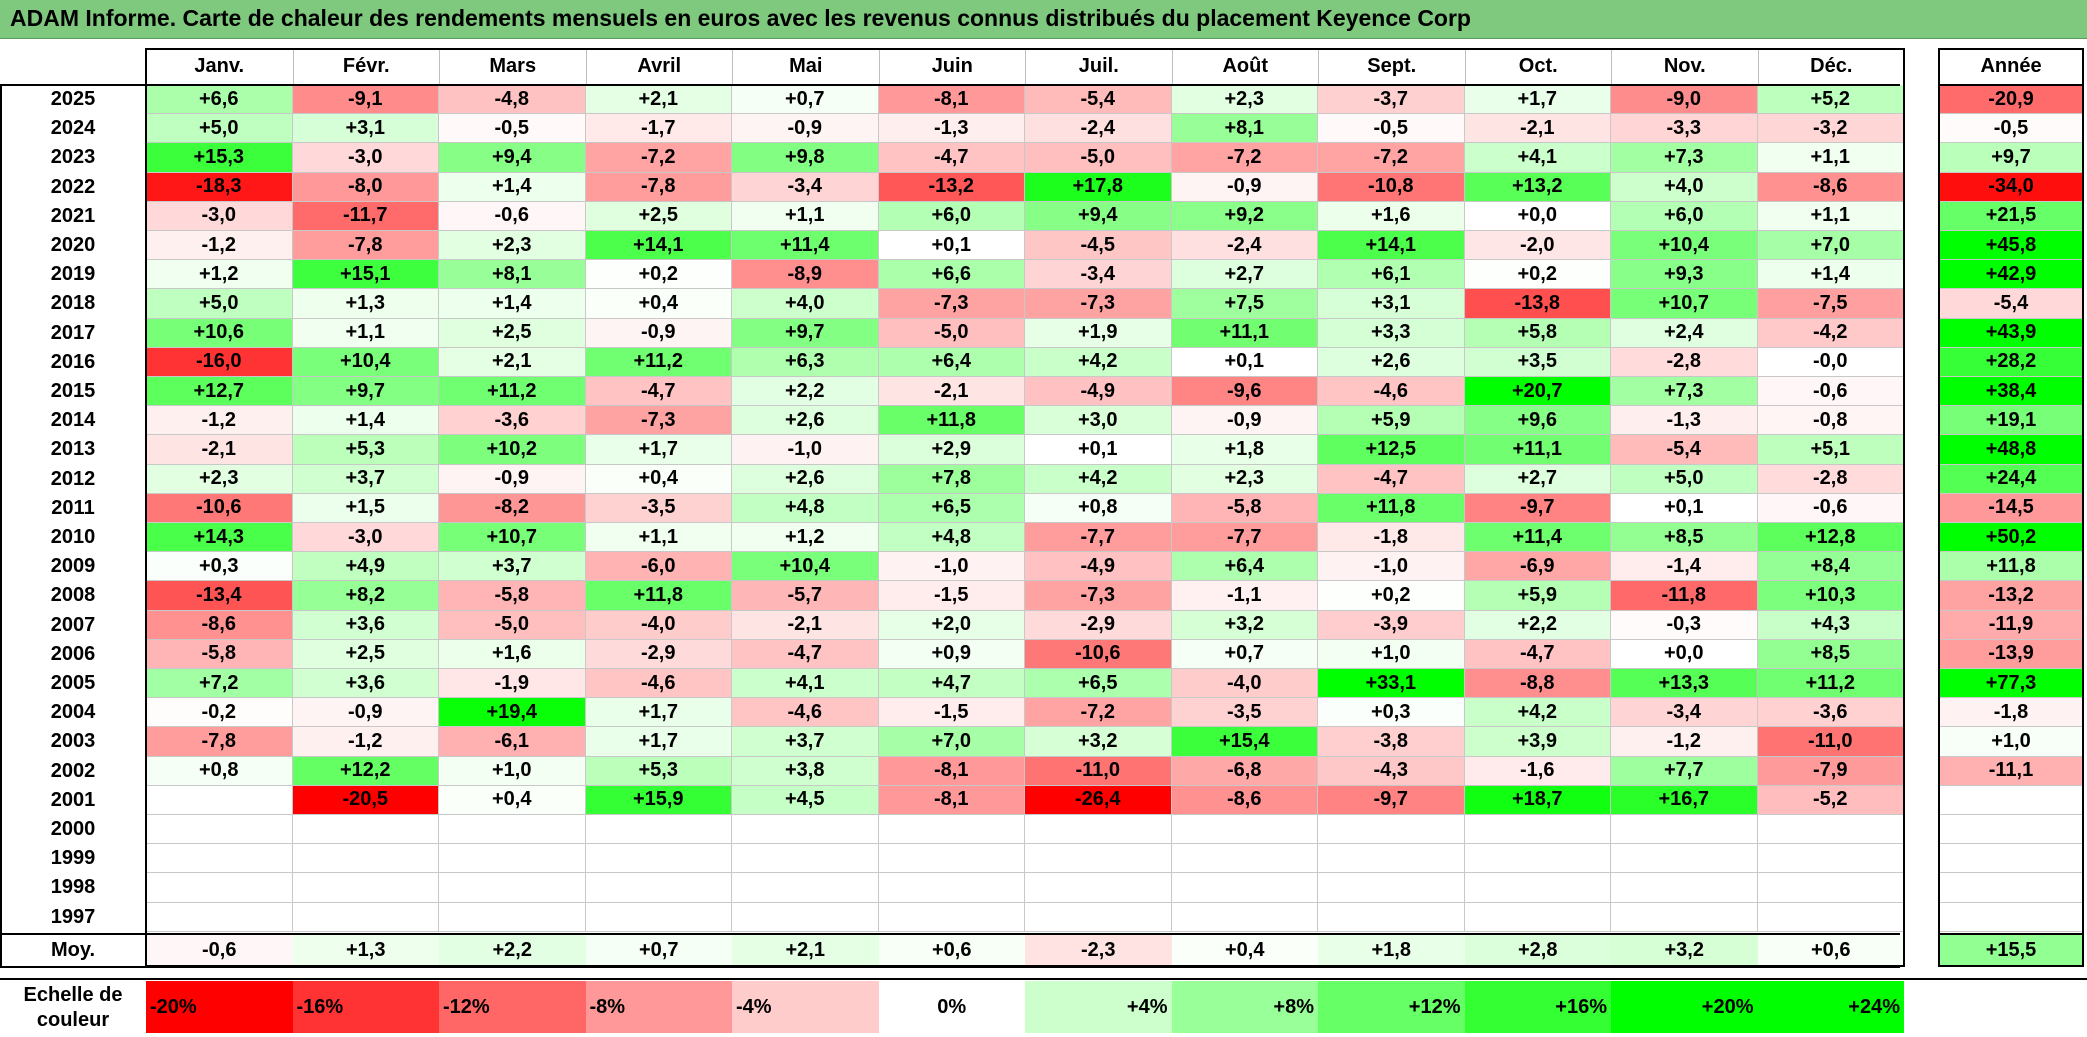  Describe the element at coordinates (805, 362) in the screenshot. I see `heatmap-cell: +6,3` at that location.